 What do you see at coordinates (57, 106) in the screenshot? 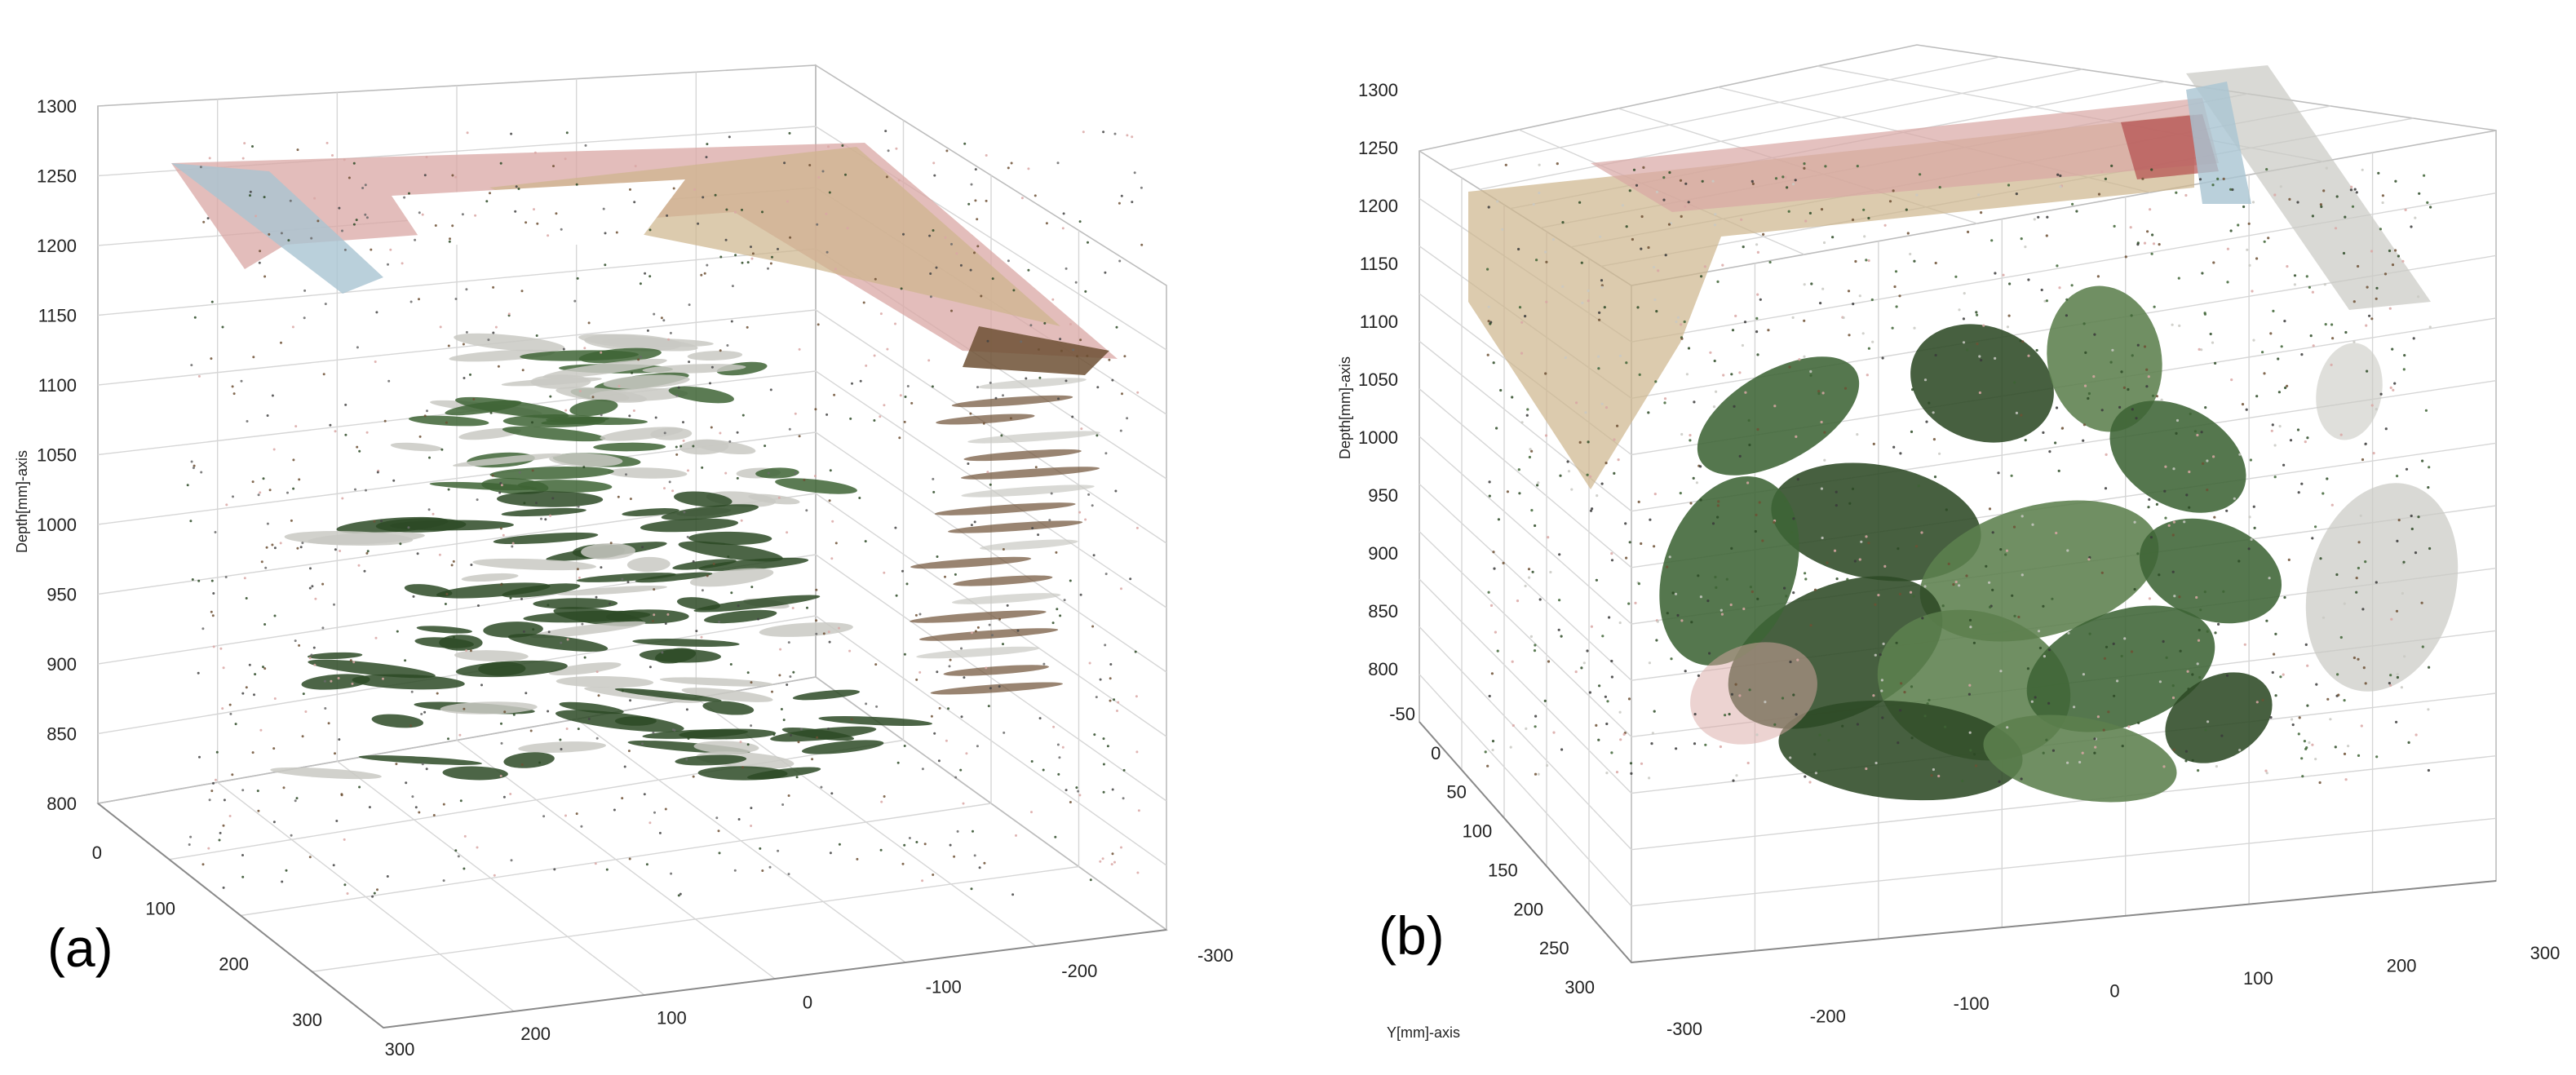
I see `depth-tick-label: 1300` at bounding box center [57, 106].